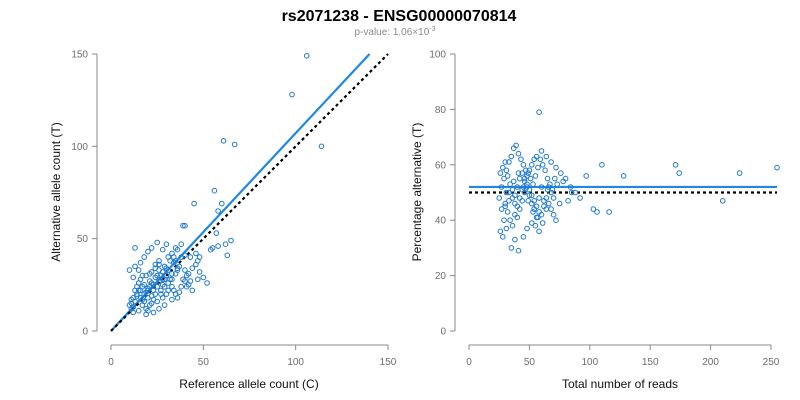  What do you see at coordinates (441, 221) in the screenshot?
I see `y-tick-label-right: 40` at bounding box center [441, 221].